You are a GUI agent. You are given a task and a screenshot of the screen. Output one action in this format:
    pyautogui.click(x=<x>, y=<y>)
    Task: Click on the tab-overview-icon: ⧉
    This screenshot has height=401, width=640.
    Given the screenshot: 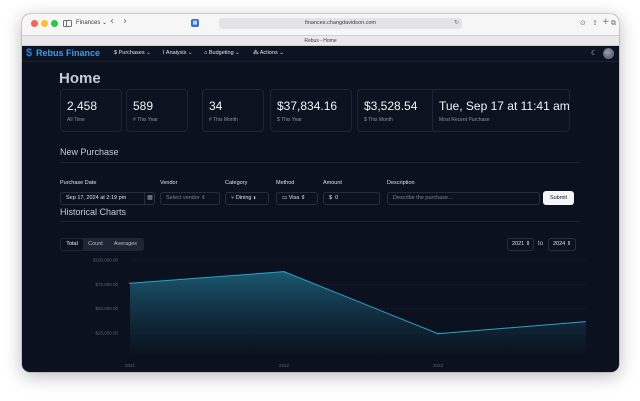 What is the action you would take?
    pyautogui.click(x=613, y=23)
    